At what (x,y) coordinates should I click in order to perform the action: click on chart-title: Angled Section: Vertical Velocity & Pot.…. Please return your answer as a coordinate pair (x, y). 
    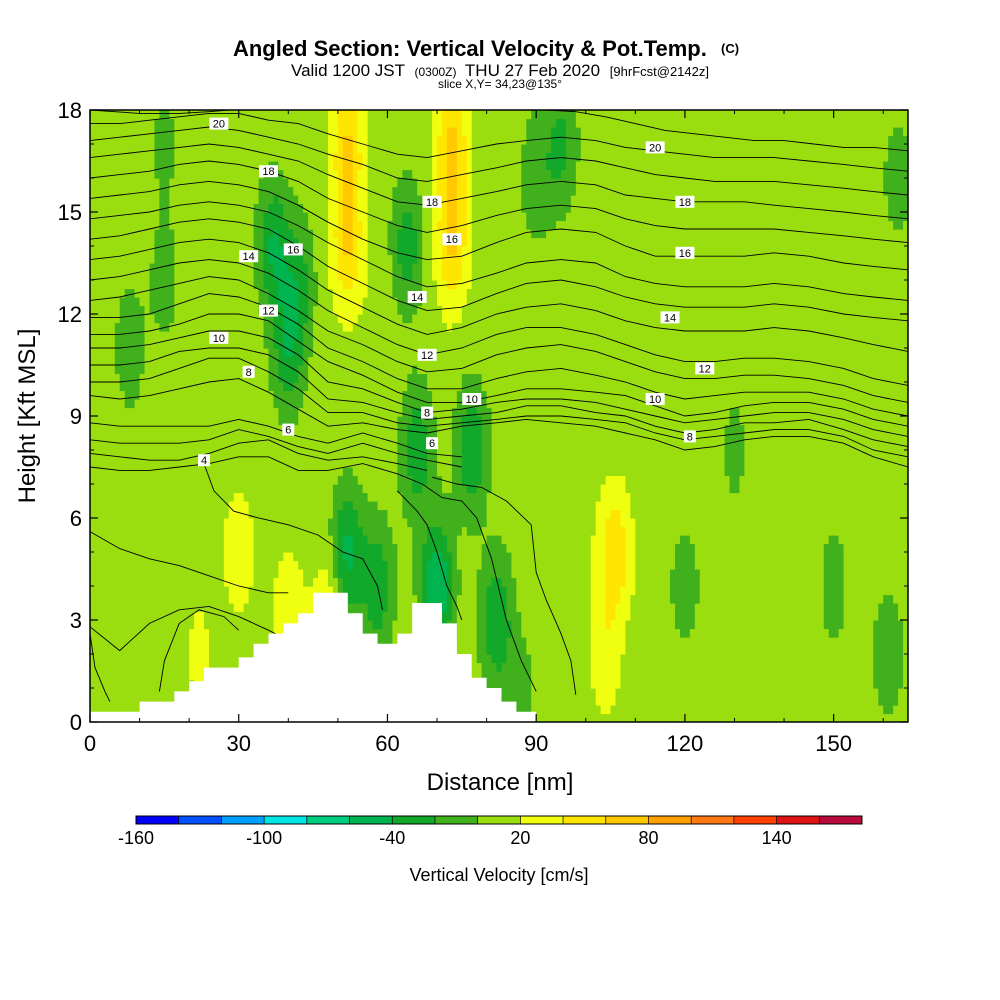
    Looking at the image, I should click on (470, 48).